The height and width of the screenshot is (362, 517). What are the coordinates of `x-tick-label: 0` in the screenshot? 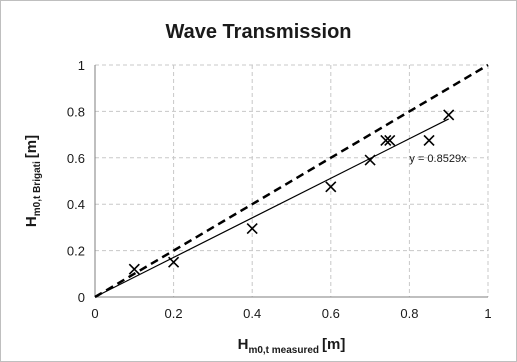 It's located at (94, 313).